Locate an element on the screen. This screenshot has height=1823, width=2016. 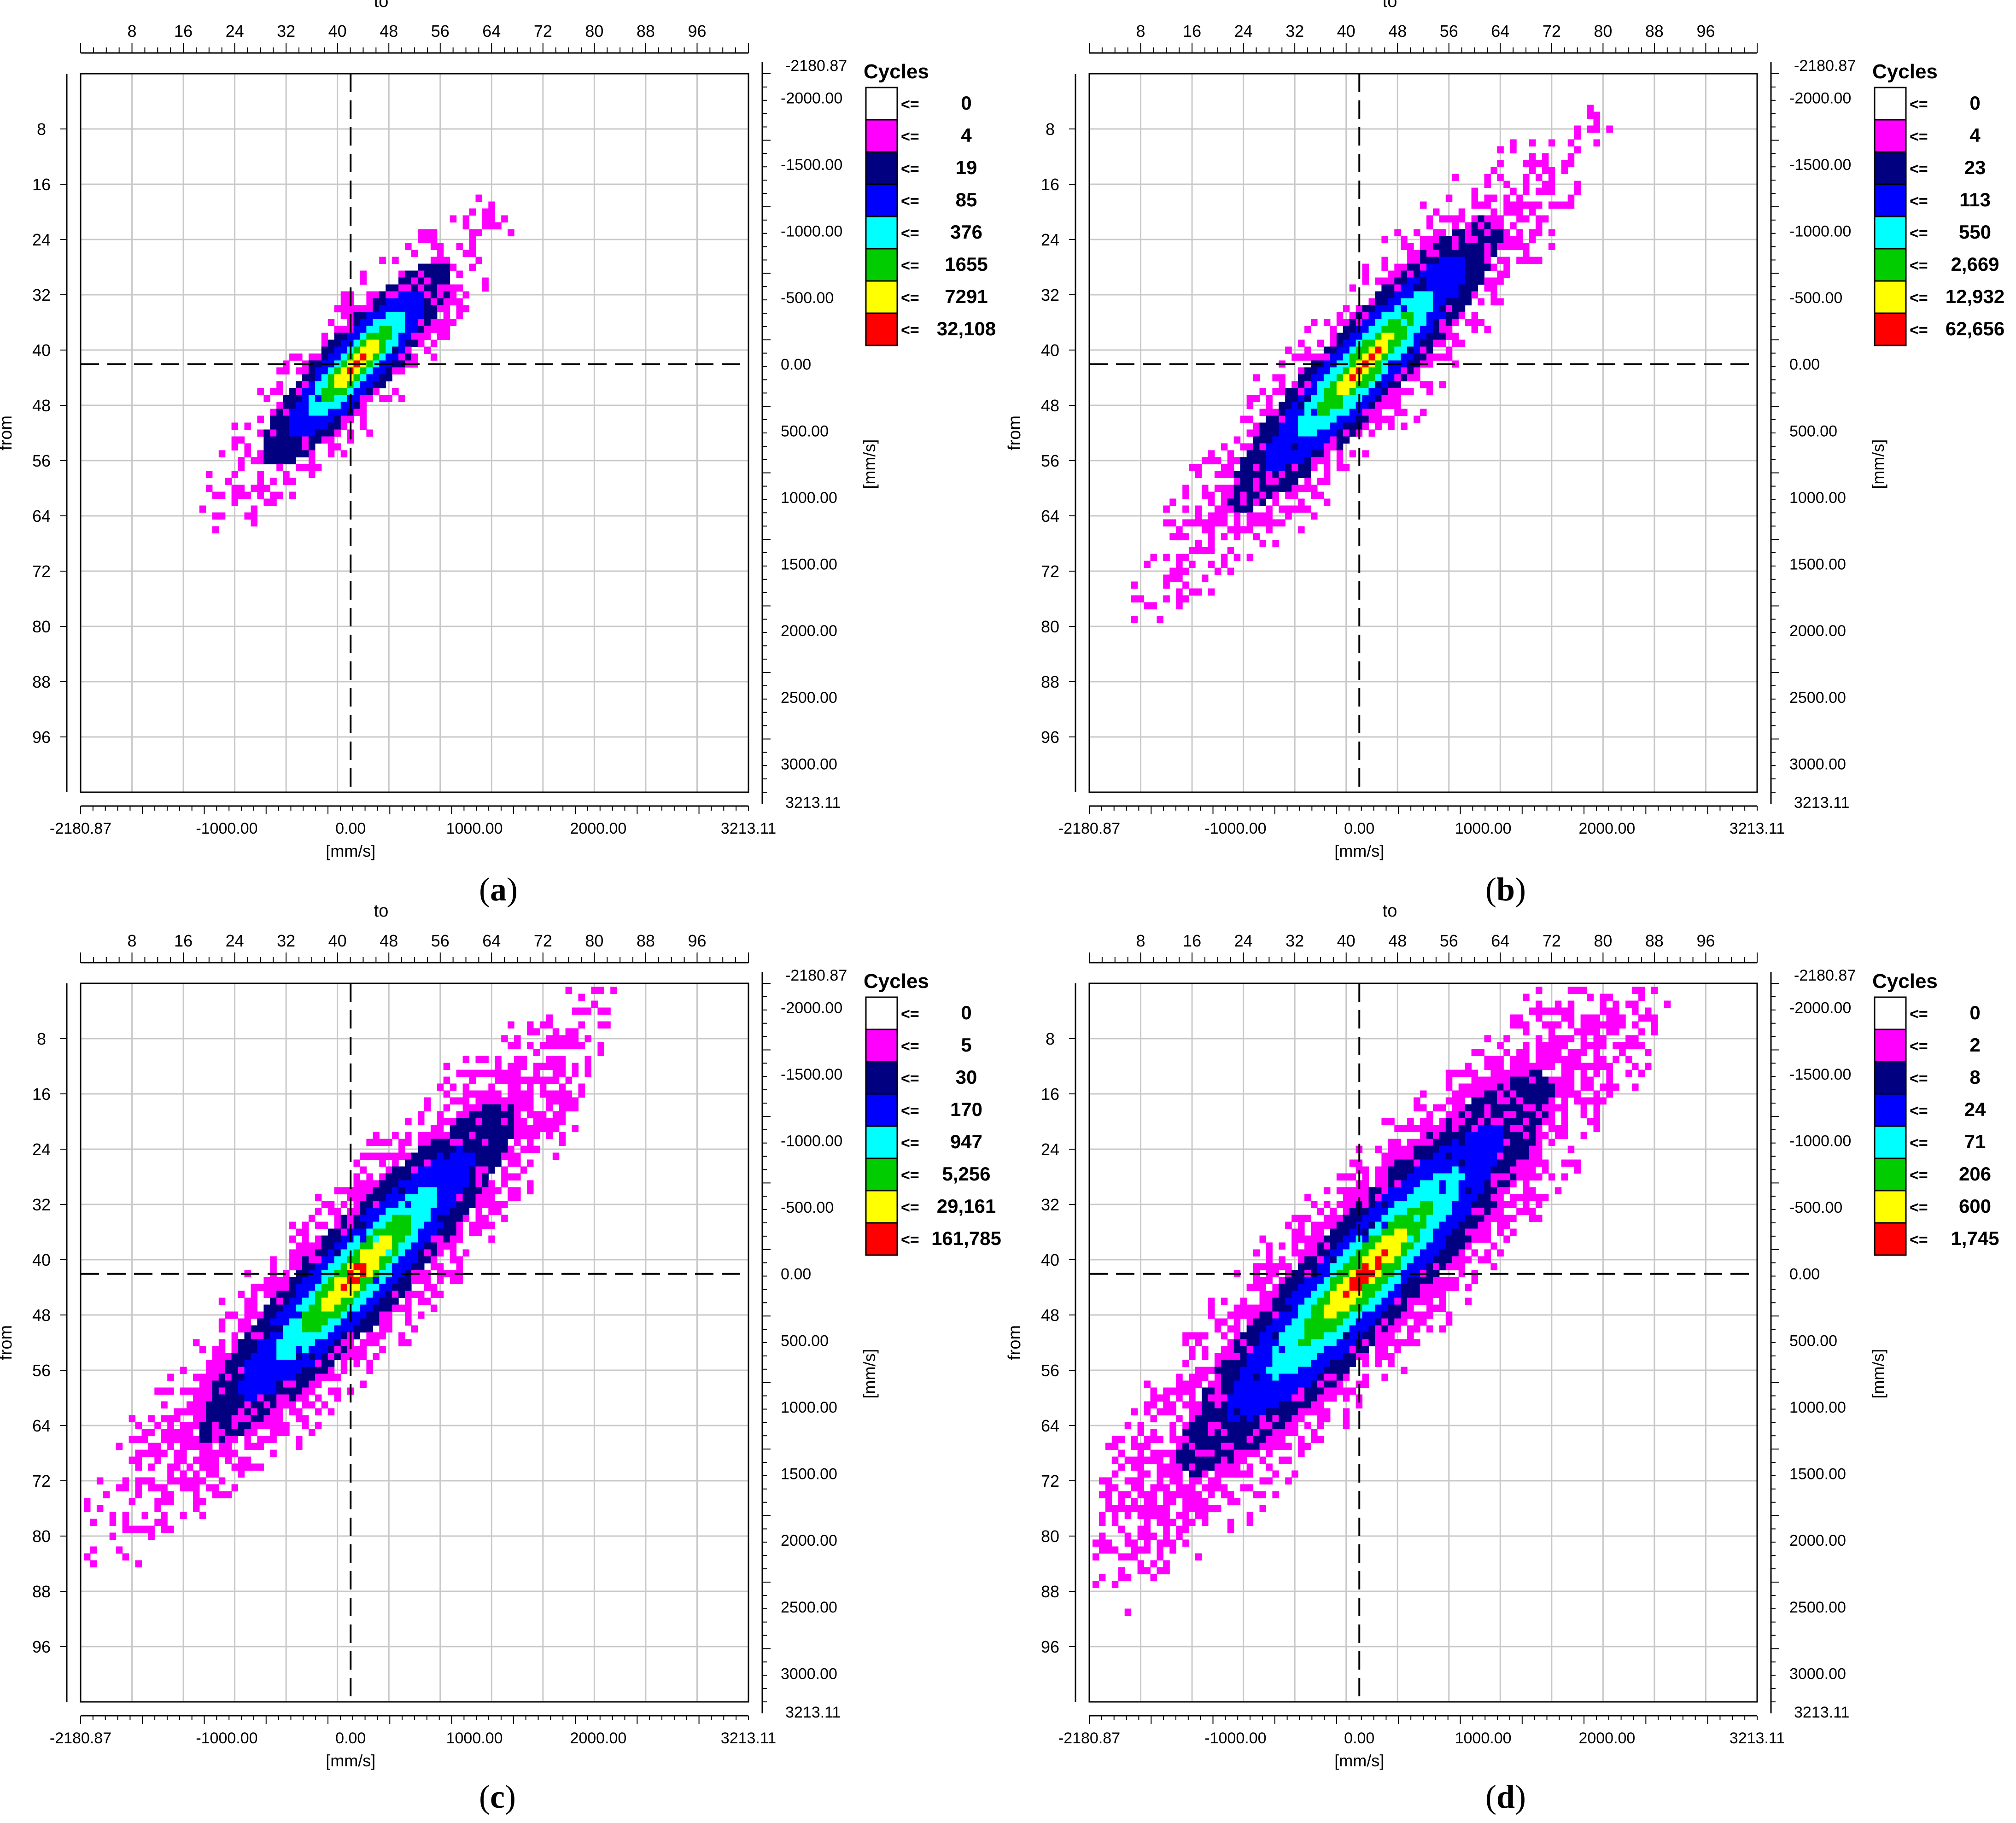
left-axis-tick-label: 48 is located at coordinates (41, 405).